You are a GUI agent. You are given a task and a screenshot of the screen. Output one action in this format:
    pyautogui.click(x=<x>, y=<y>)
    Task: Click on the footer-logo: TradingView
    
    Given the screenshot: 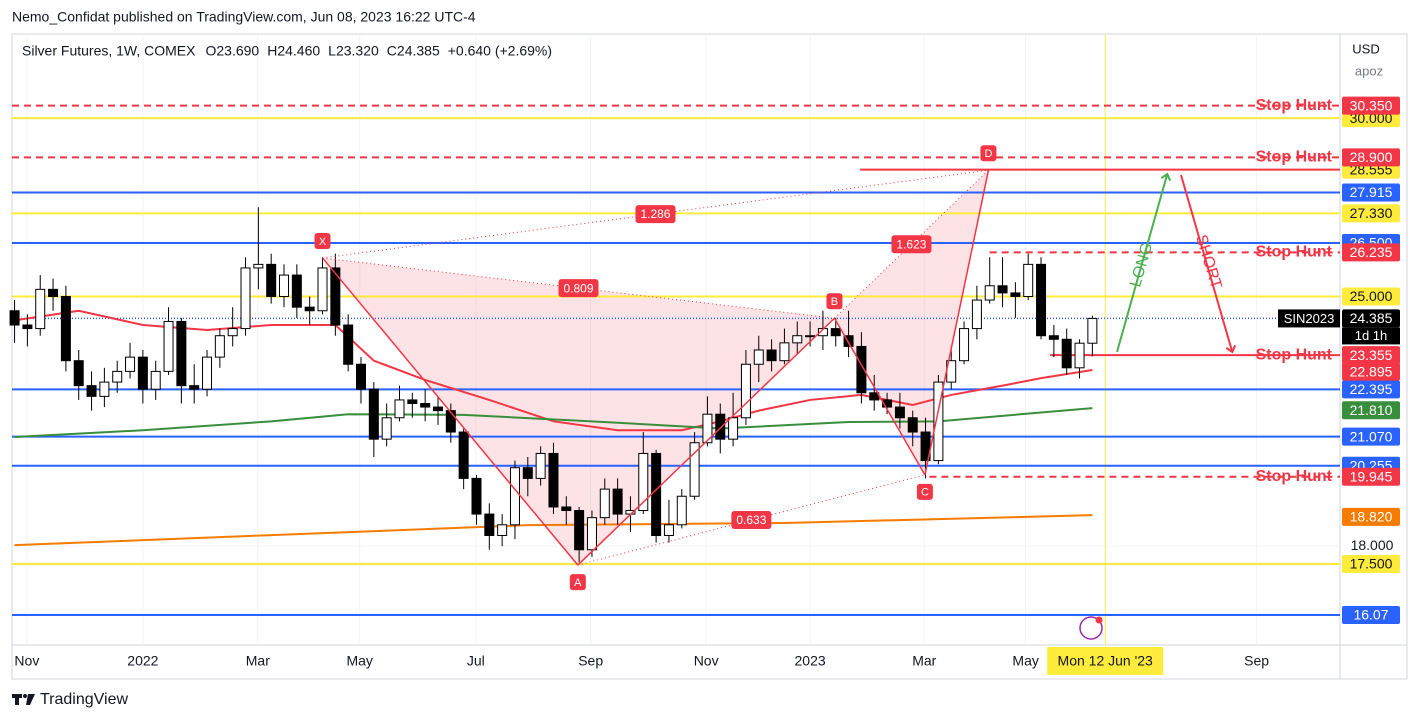 What is the action you would take?
    pyautogui.click(x=70, y=699)
    